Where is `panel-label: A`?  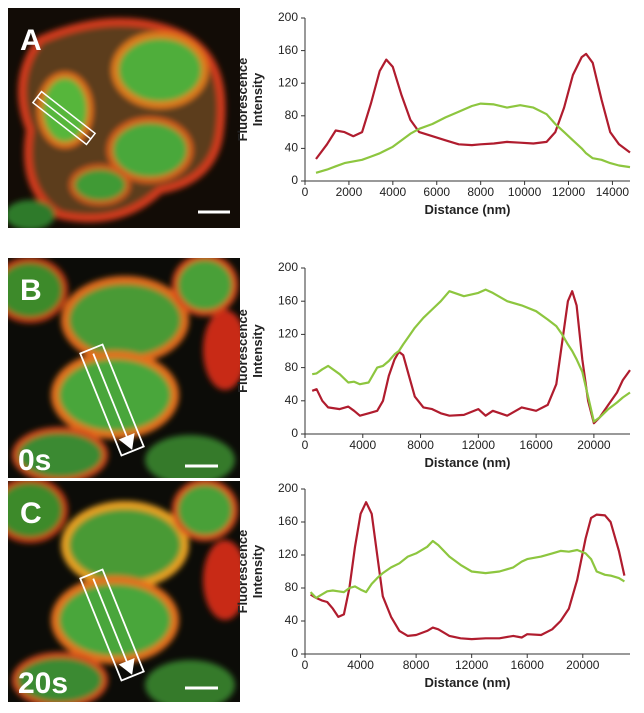
panel-label: A is located at coordinates (31, 40).